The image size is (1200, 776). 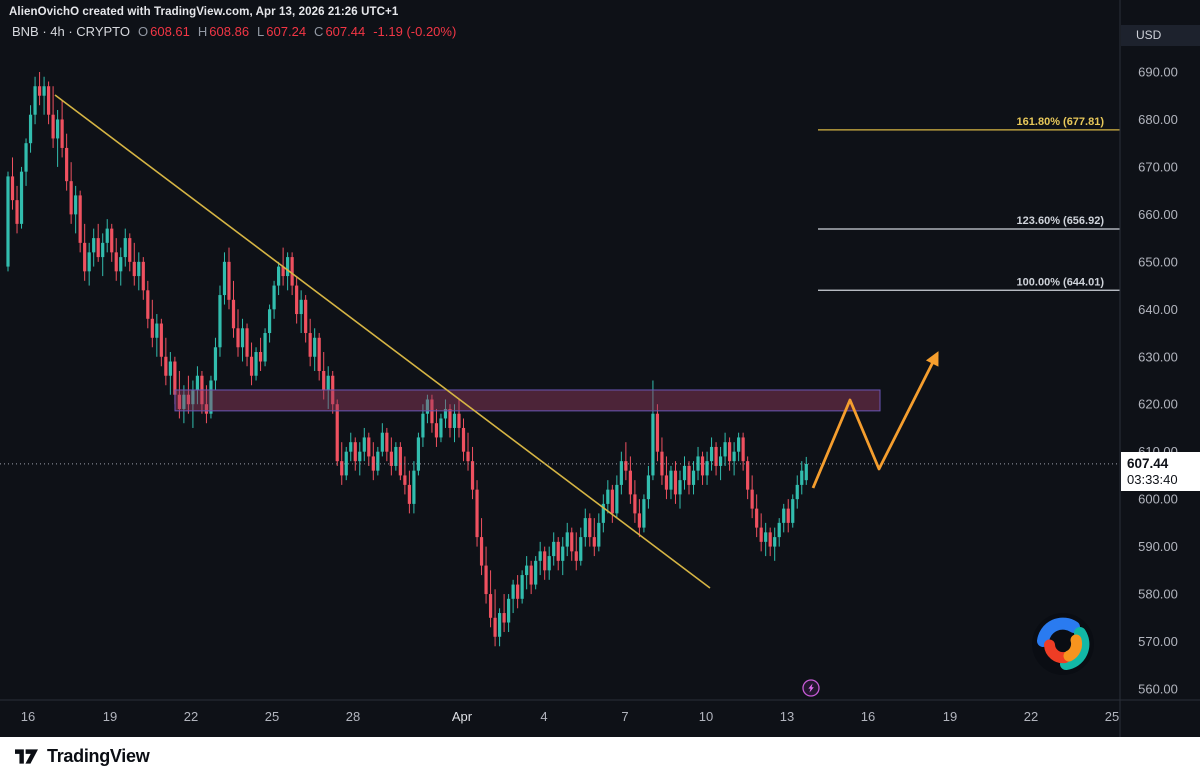 What do you see at coordinates (811, 688) in the screenshot?
I see `lightning-badge-icon` at bounding box center [811, 688].